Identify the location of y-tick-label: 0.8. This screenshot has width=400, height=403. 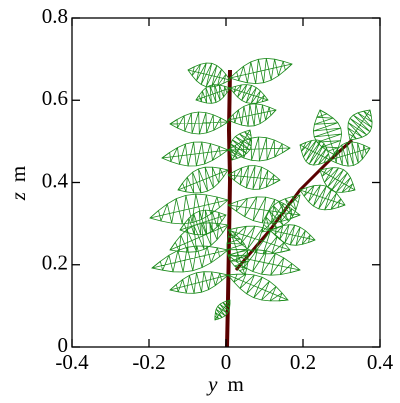
(55, 16).